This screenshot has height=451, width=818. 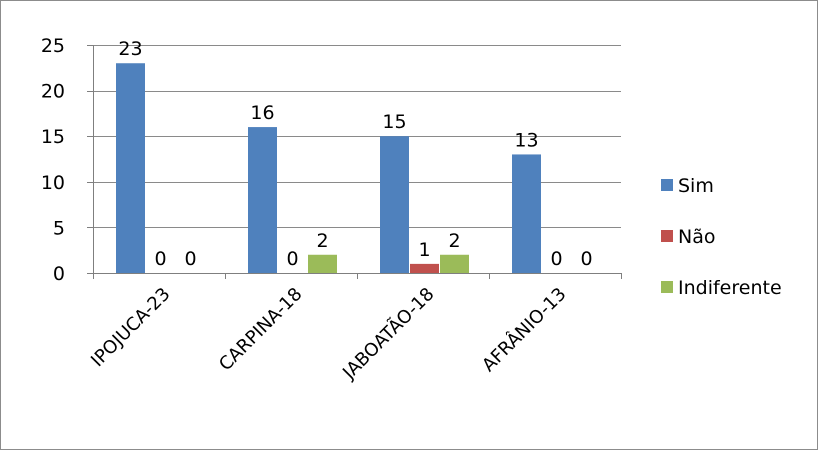 I want to click on data-label-nao-jaboatao-18: 1, so click(x=424, y=250).